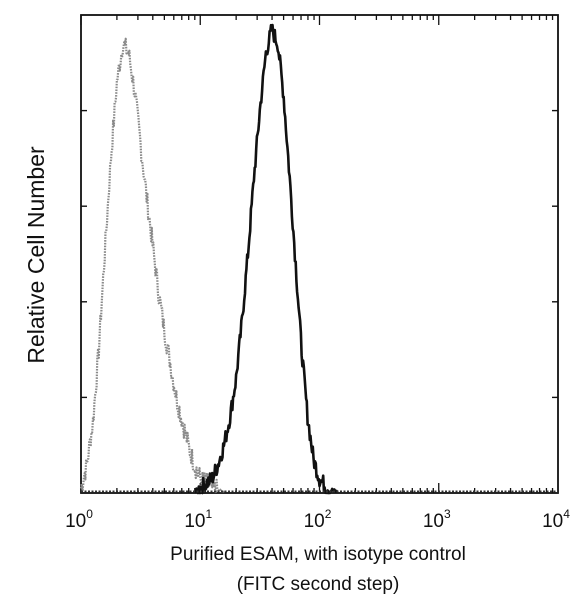 The width and height of the screenshot is (578, 602). Describe the element at coordinates (36, 255) in the screenshot. I see `y-axis-title: Relative Cell Number` at that location.